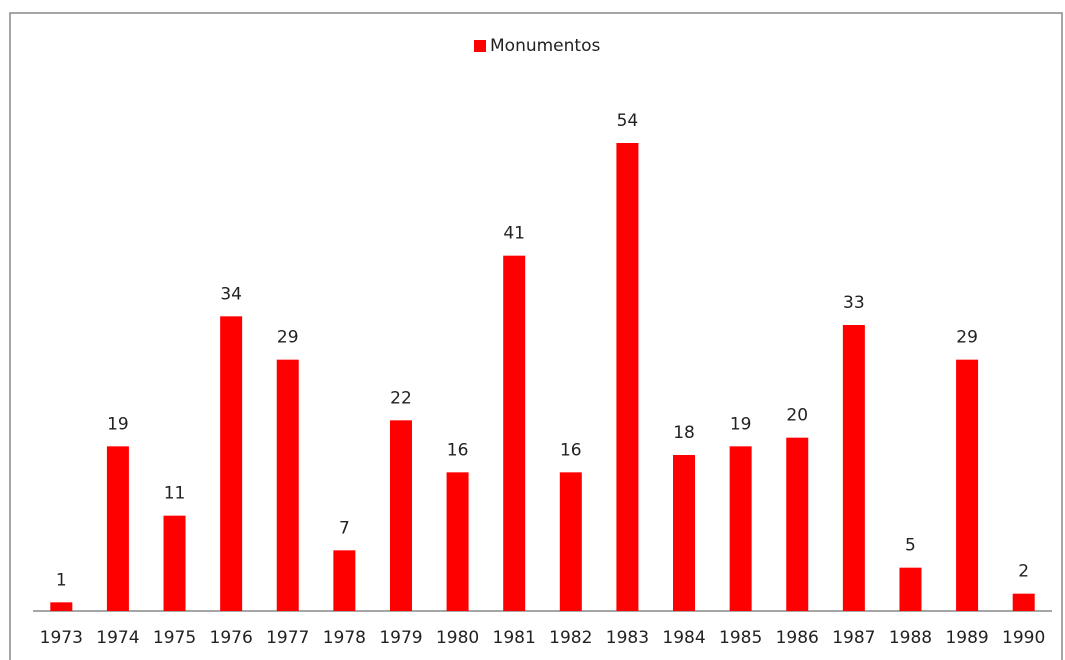  I want to click on legend-label: Monumentos, so click(545, 46).